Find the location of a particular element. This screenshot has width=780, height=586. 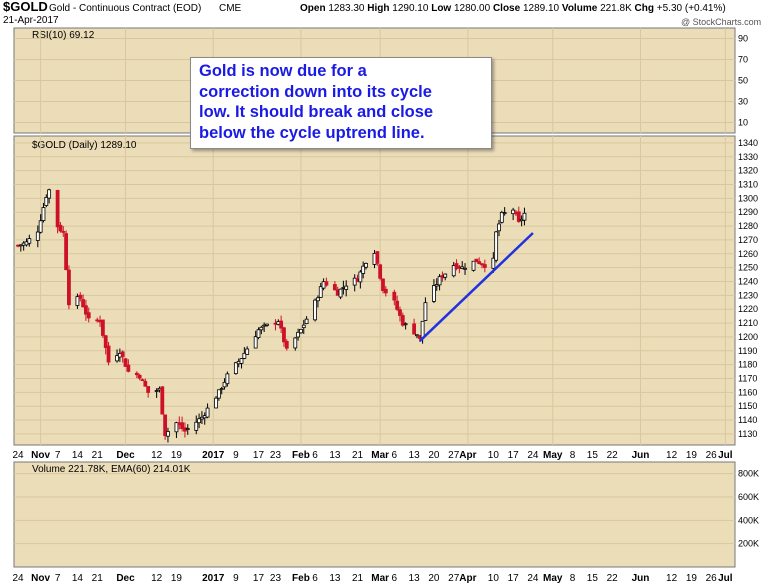

x-tick-label: 24 is located at coordinates (533, 455).